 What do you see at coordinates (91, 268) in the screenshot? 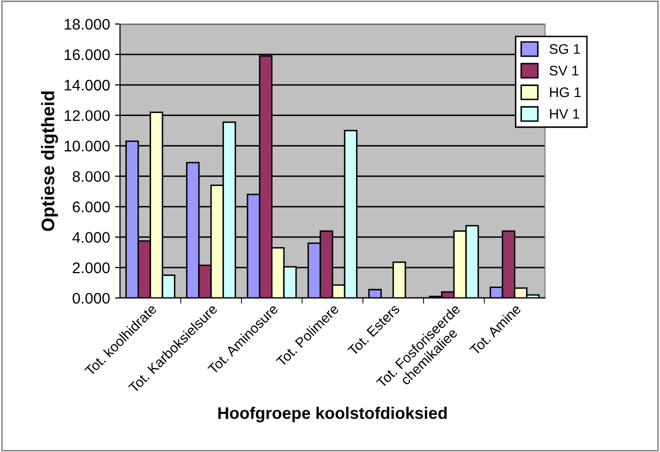
I see `y-tick-label: 2.000` at bounding box center [91, 268].